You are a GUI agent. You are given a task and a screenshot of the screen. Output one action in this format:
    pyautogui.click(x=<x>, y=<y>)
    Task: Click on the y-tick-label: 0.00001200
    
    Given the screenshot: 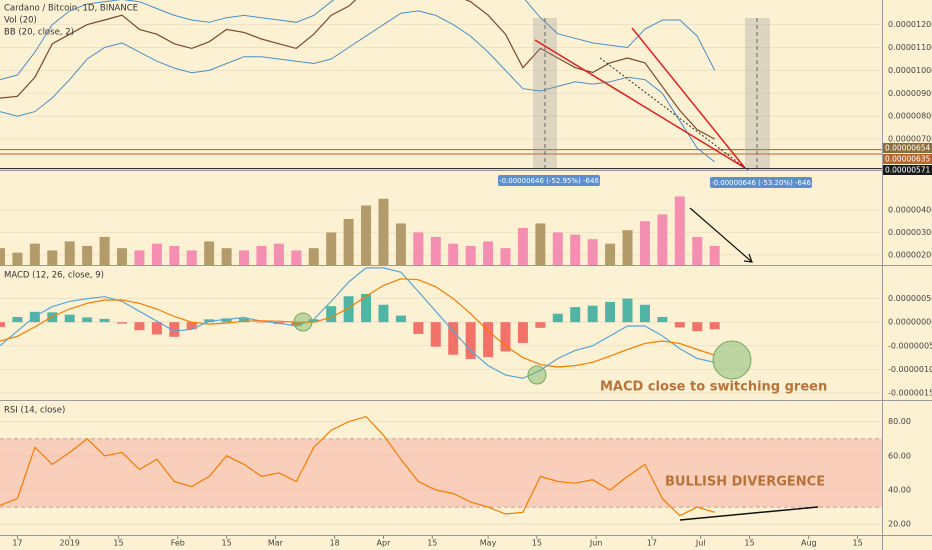 What is the action you would take?
    pyautogui.click(x=910, y=24)
    